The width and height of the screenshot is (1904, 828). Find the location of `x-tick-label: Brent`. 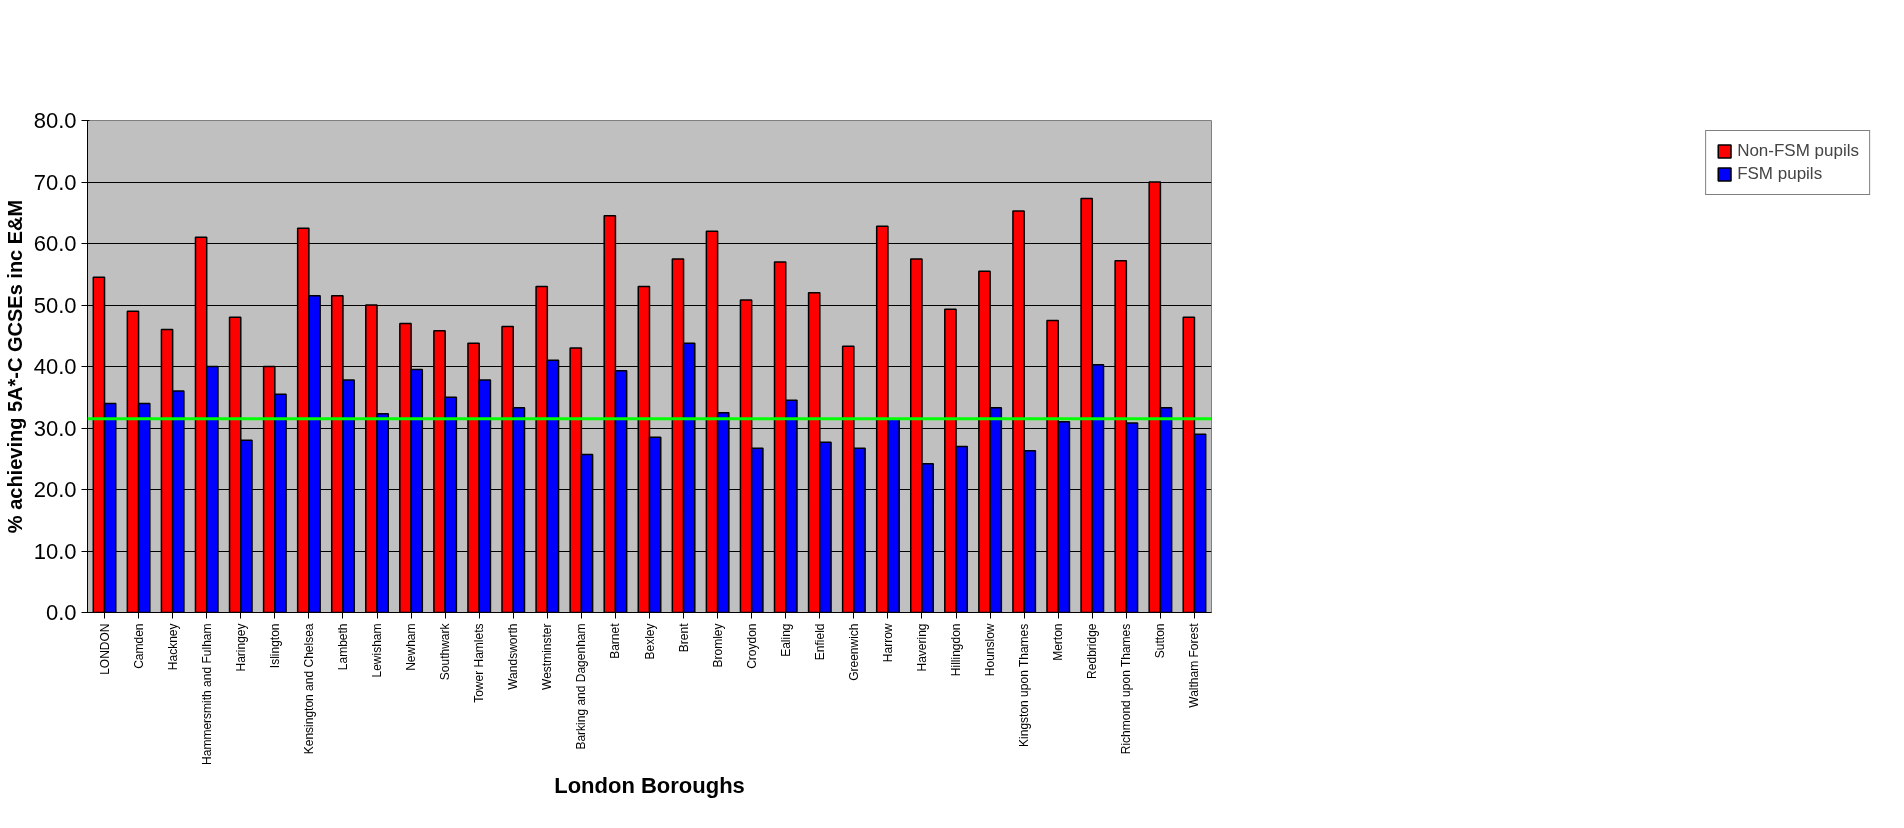

x-tick-label: Brent is located at coordinates (683, 637).